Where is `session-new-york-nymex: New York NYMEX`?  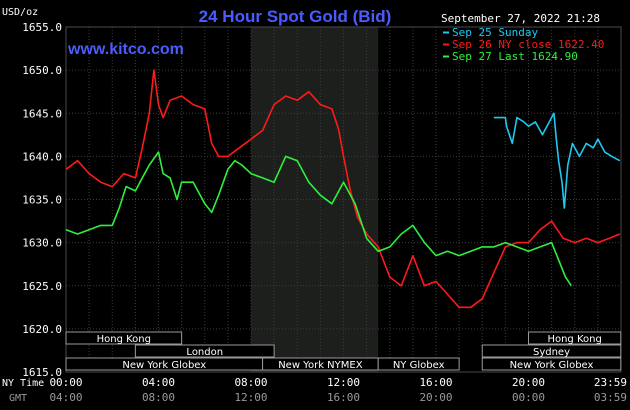
session-new-york-nymex: New York NYMEX is located at coordinates (320, 364).